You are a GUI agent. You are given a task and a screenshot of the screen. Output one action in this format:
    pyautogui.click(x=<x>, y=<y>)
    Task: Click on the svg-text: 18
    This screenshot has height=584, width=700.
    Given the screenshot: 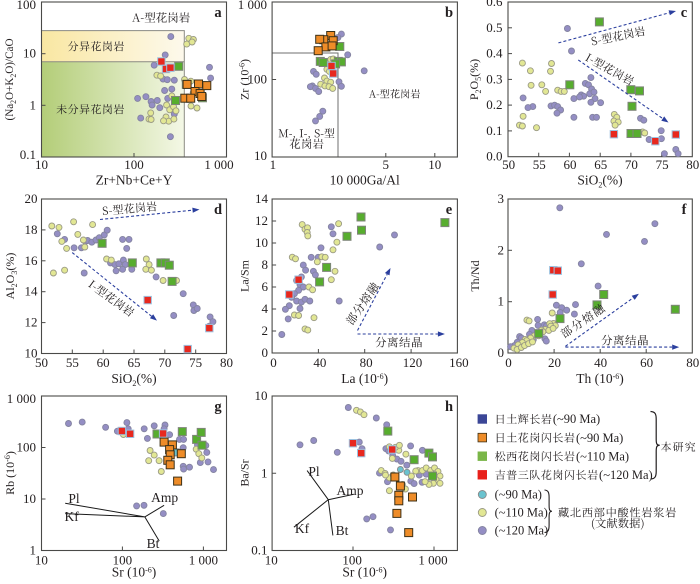 What is the action you would take?
    pyautogui.click(x=31, y=229)
    